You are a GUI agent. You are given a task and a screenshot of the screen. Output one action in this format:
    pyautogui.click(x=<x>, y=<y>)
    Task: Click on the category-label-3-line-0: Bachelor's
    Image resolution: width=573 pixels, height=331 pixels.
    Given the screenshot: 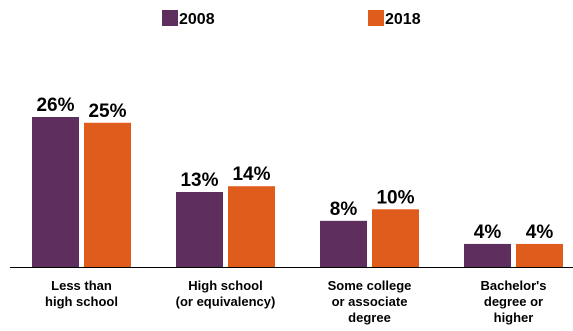 What is the action you would take?
    pyautogui.click(x=514, y=285)
    